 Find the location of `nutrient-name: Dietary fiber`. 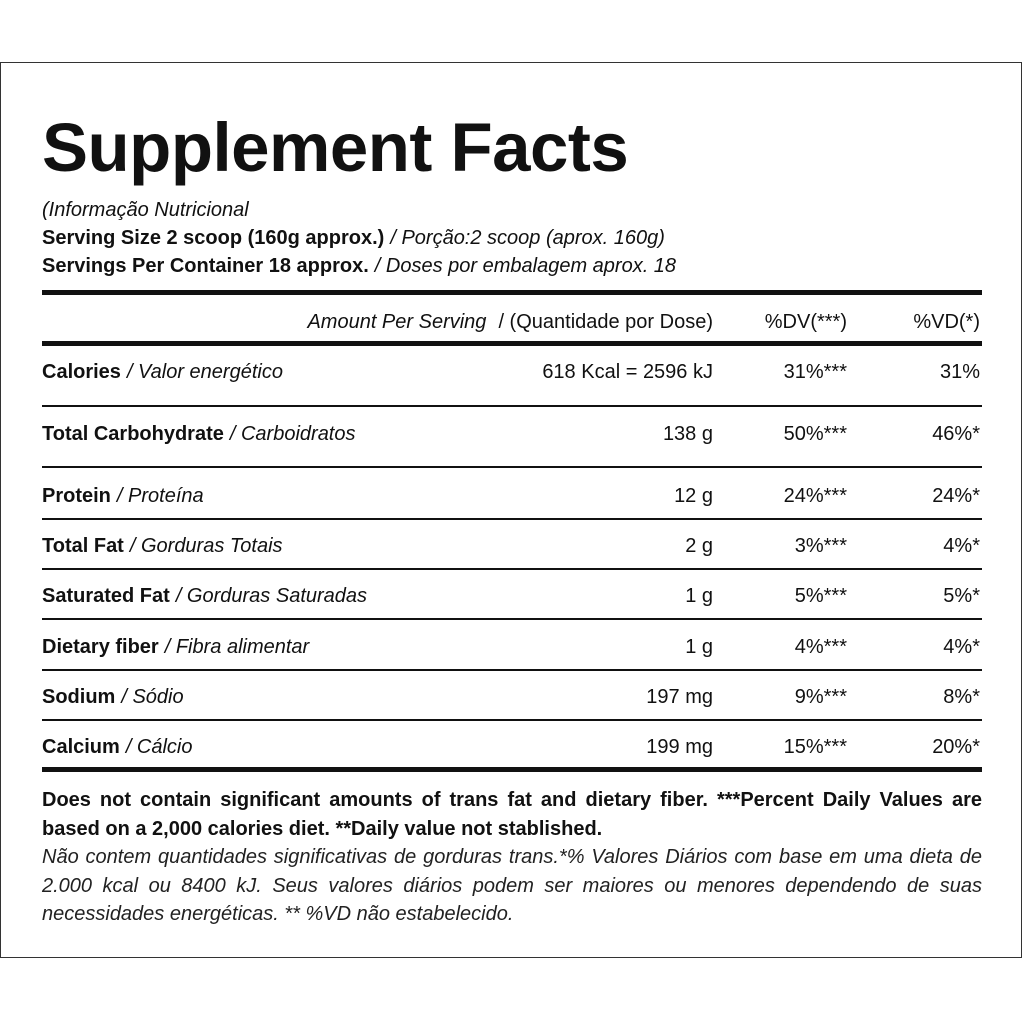

nutrient-name: Dietary fiber is located at coordinates (100, 647).